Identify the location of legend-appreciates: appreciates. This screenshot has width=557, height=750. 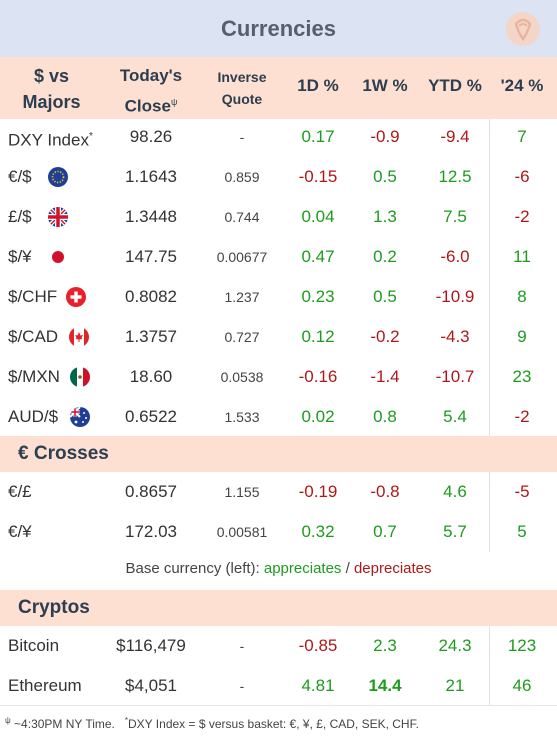
(302, 568).